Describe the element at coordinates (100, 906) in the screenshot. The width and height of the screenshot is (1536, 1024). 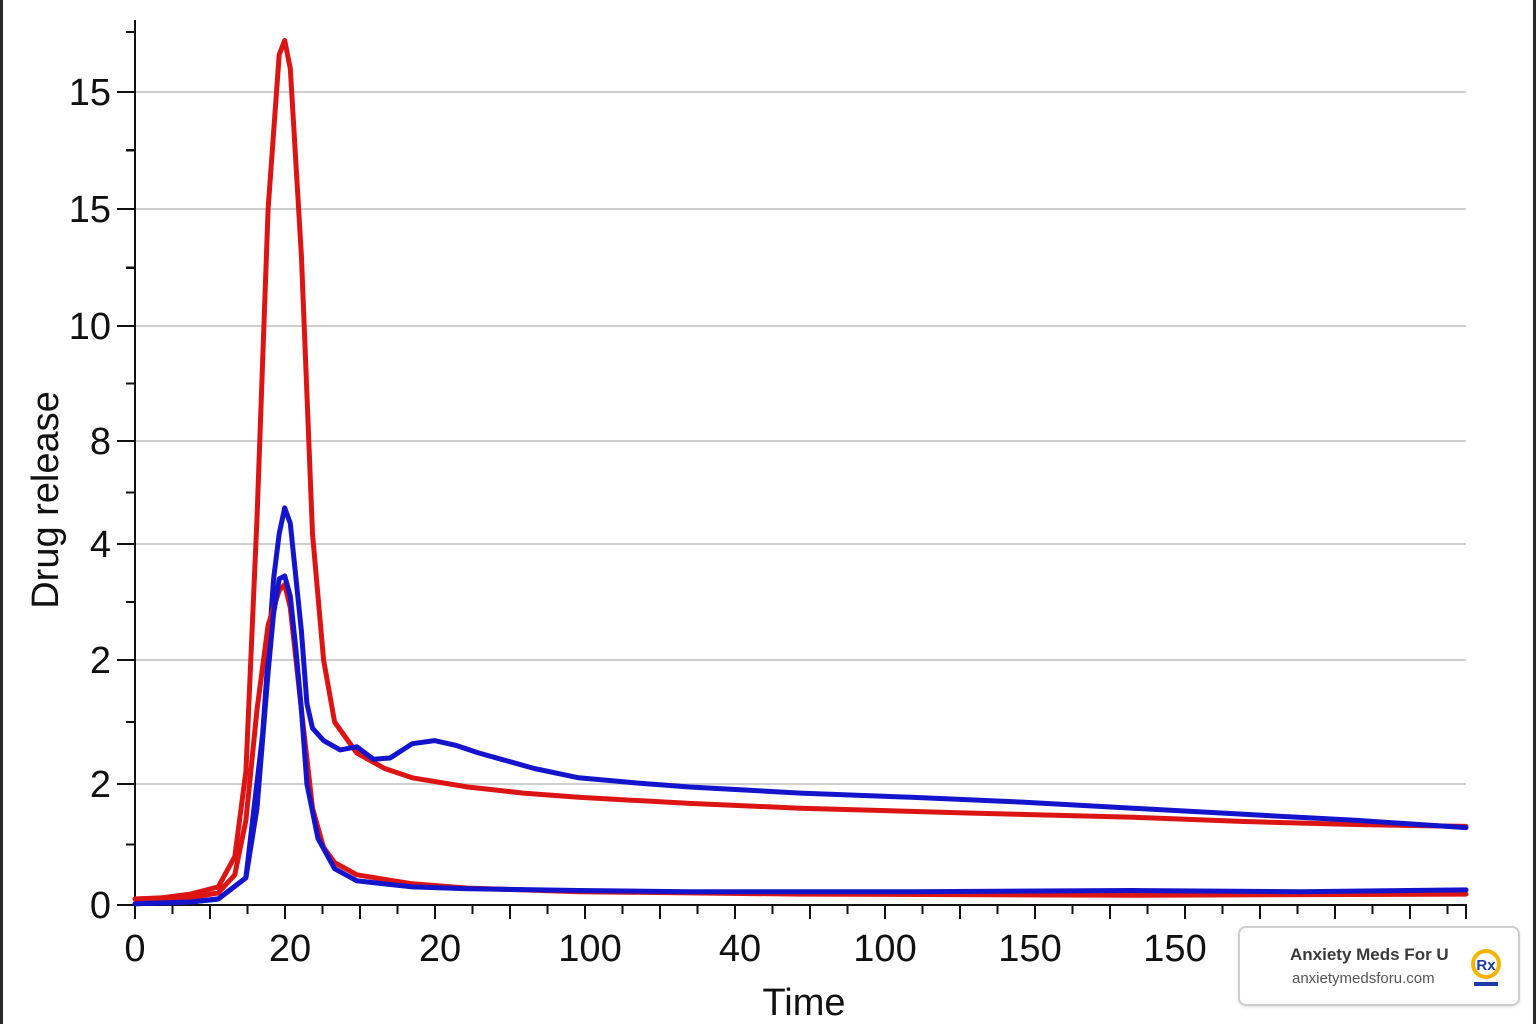
I see `y-tick-label: 0` at that location.